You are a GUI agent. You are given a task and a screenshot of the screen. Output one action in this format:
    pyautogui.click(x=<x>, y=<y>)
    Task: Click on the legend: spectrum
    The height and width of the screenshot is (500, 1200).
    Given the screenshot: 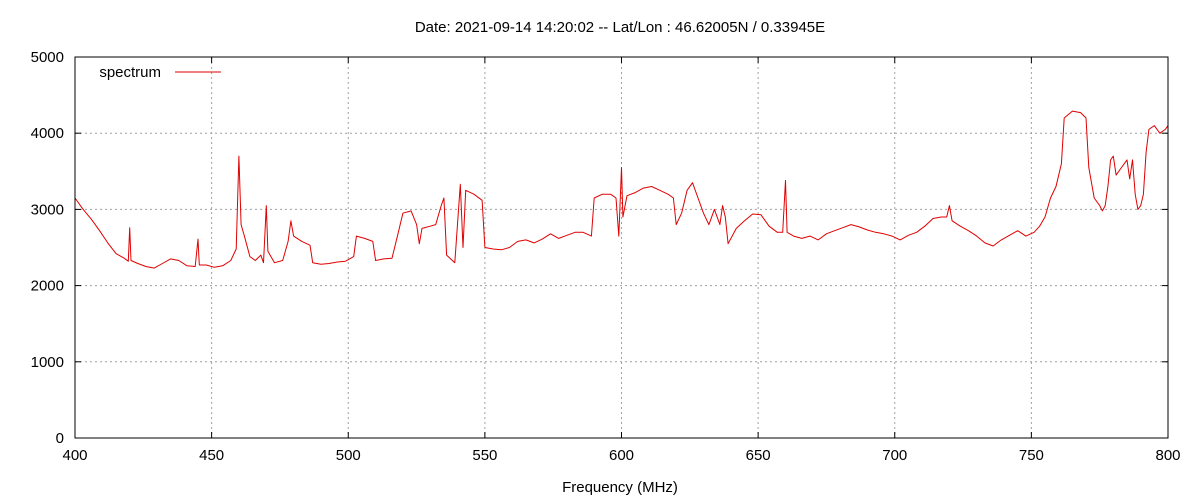 What is the action you would take?
    pyautogui.click(x=160, y=72)
    